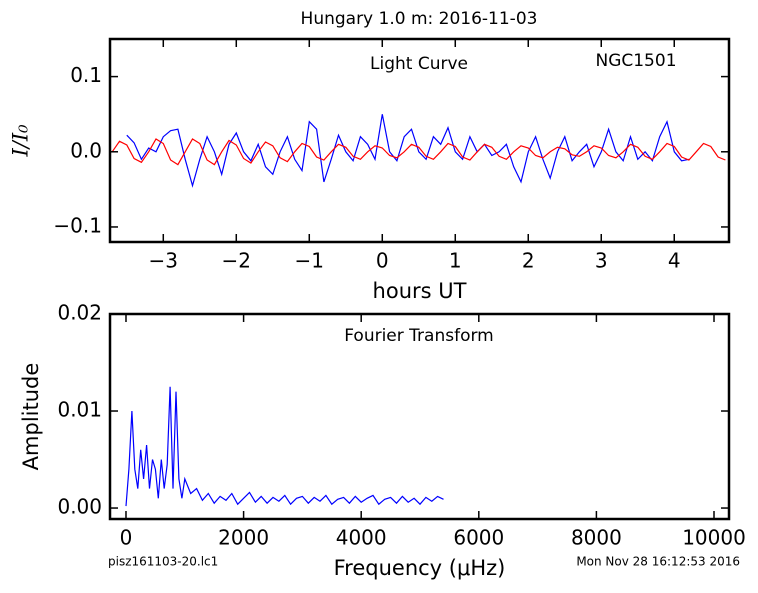 The image size is (758, 593). Describe the element at coordinates (79, 410) in the screenshot. I see `y-tick-label: 0.01` at that location.